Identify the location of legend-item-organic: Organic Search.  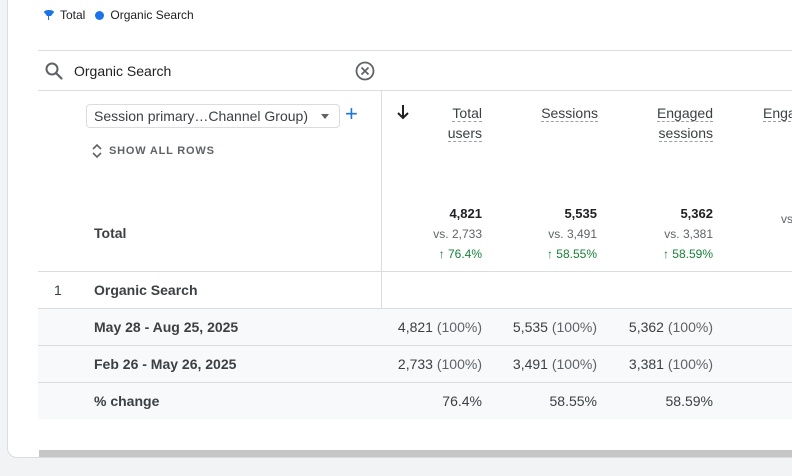
(144, 15).